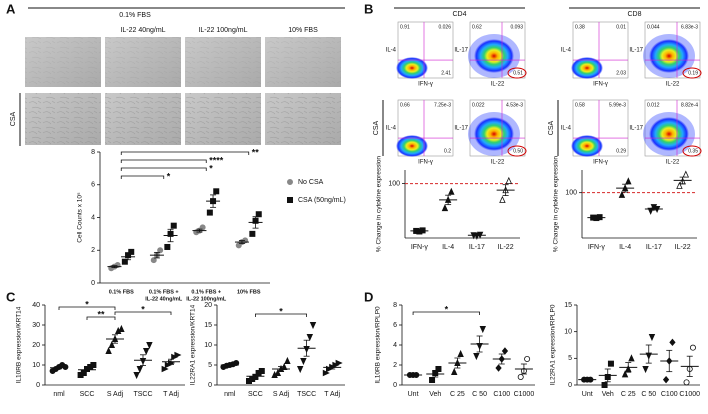 This screenshot has height=414, width=708. Describe the element at coordinates (93, 152) in the screenshot. I see `y-tick-label: 8` at that location.